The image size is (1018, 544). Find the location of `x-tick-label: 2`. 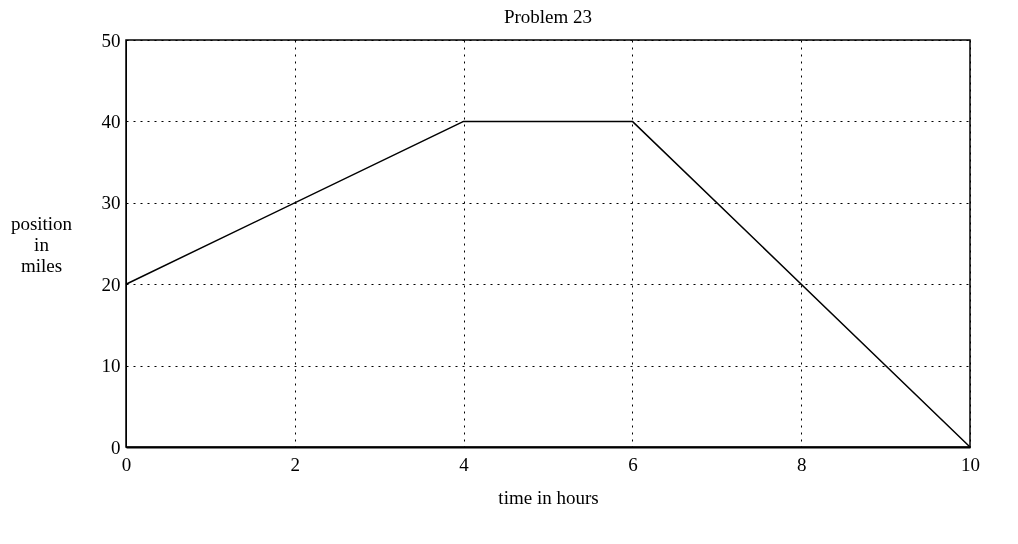

x-tick-label: 2 is located at coordinates (295, 464).